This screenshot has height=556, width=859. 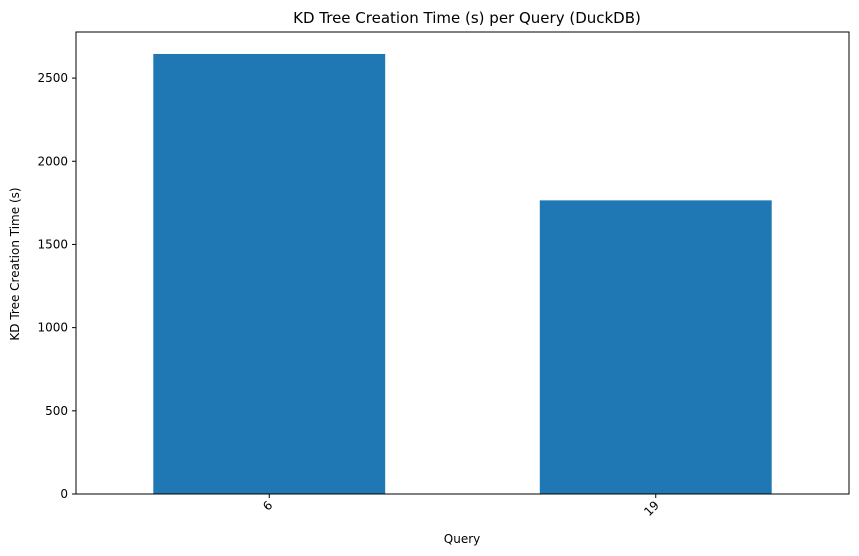 What do you see at coordinates (52, 244) in the screenshot?
I see `y-tick-label: 1500` at bounding box center [52, 244].